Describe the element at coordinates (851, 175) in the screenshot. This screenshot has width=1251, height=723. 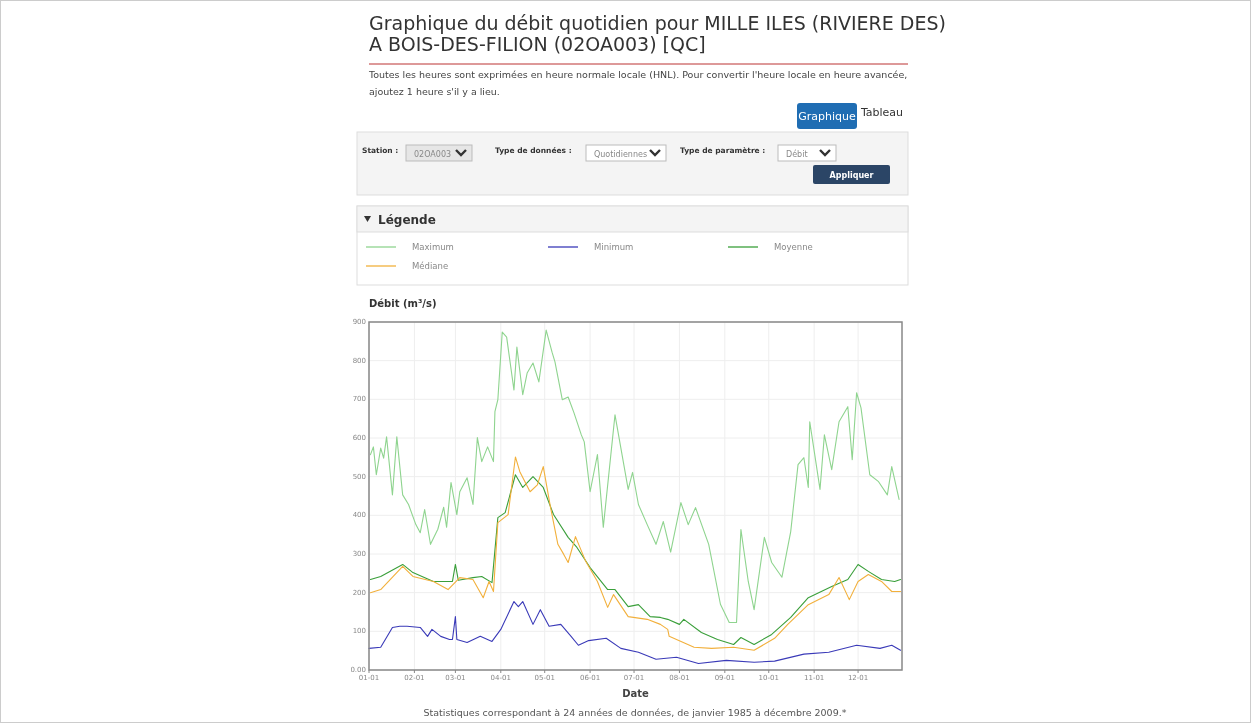
I see `text: Appliquer` at that location.